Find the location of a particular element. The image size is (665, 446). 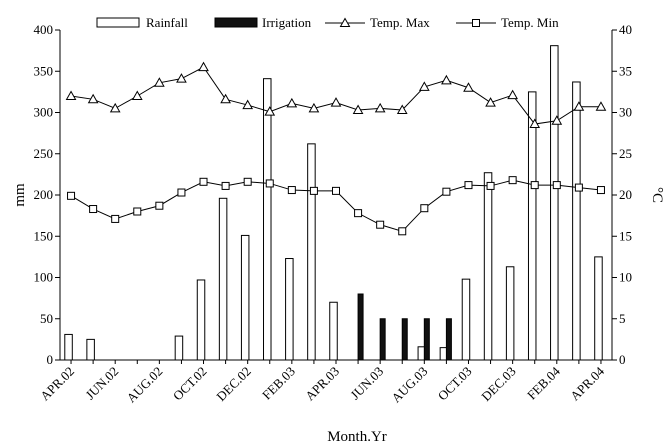

y-tick-label-left: 250 is located at coordinates (44, 153).